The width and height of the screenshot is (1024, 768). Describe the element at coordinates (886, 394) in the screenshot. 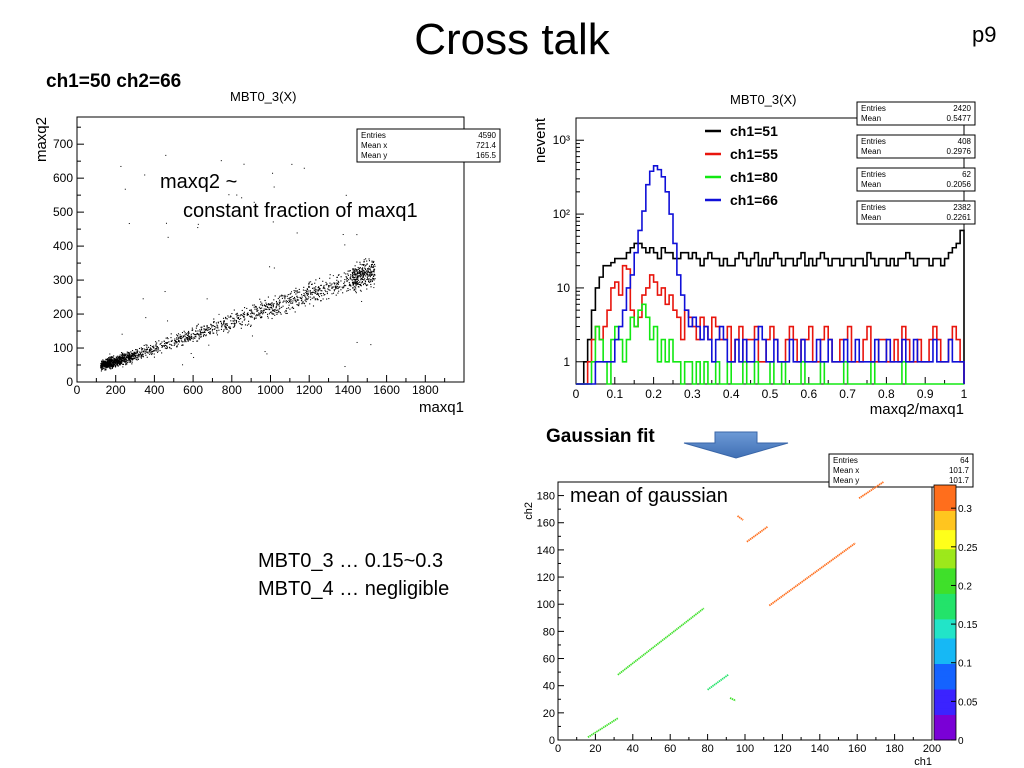

I see `hist-x-tick-label: 0.8` at that location.